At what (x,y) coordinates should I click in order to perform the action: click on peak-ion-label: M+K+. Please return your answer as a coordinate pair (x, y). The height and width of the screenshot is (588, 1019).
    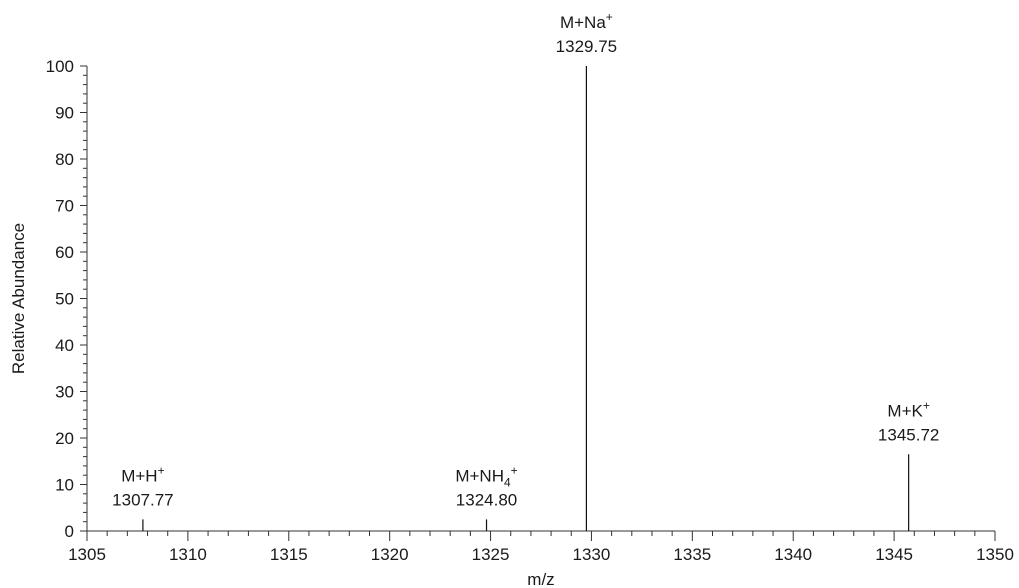
    Looking at the image, I should click on (908, 409).